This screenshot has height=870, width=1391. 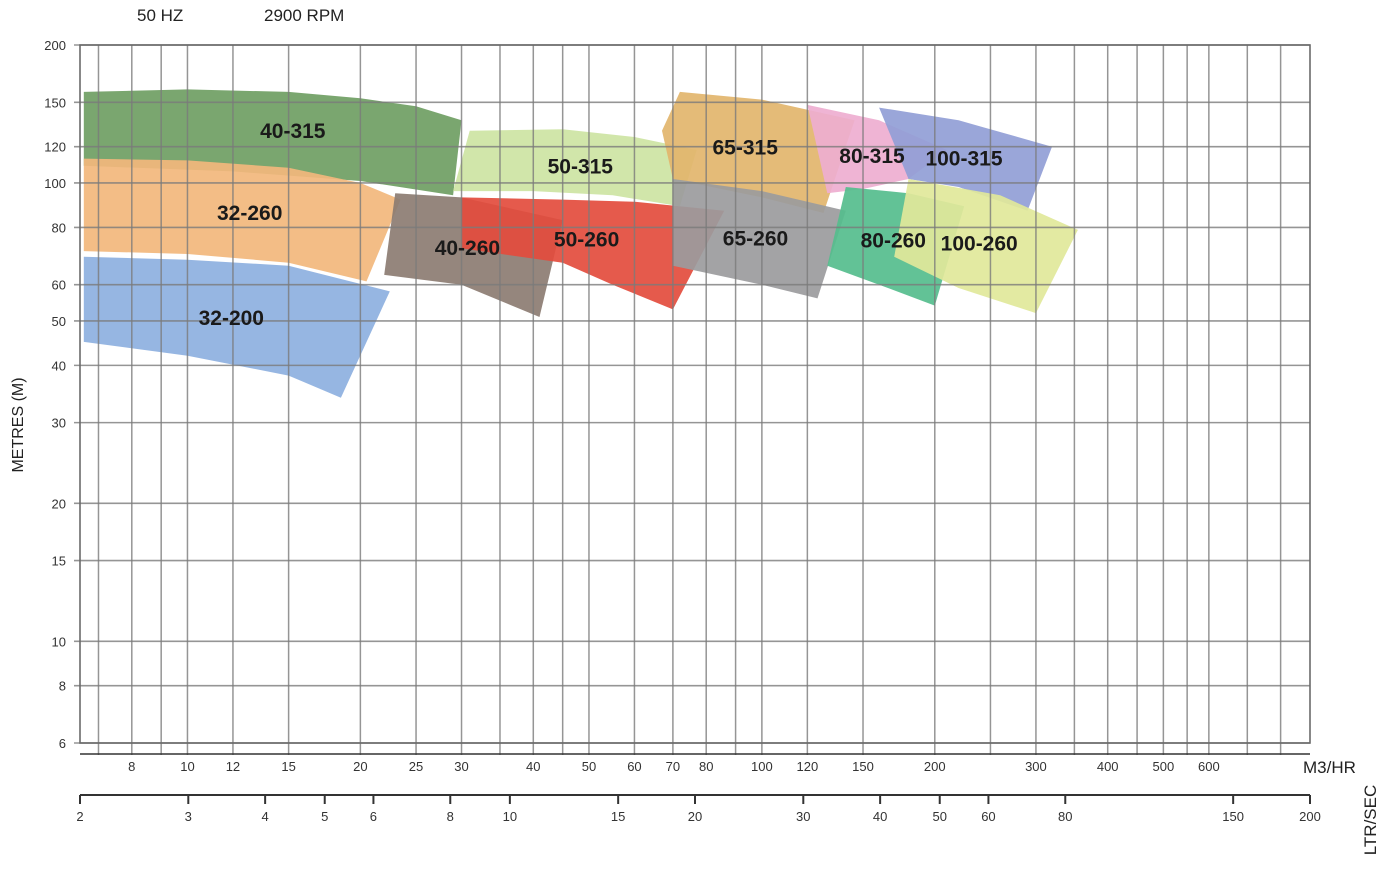 I want to click on x-tick-60: 60, so click(x=634, y=766).